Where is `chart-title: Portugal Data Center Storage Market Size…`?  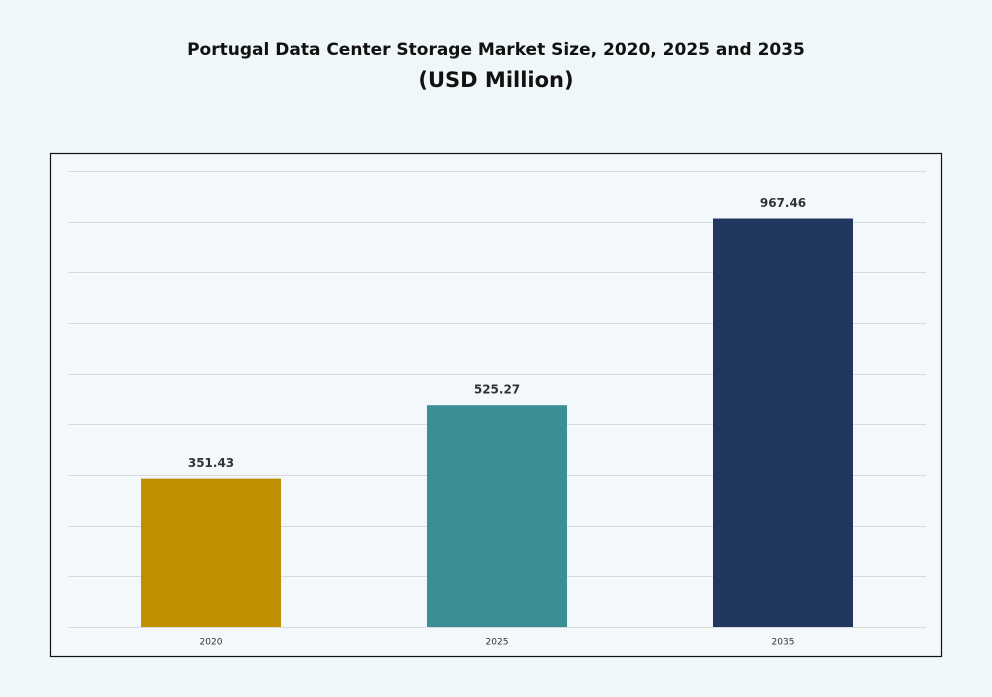 chart-title: Portugal Data Center Storage Market Size… is located at coordinates (496, 50).